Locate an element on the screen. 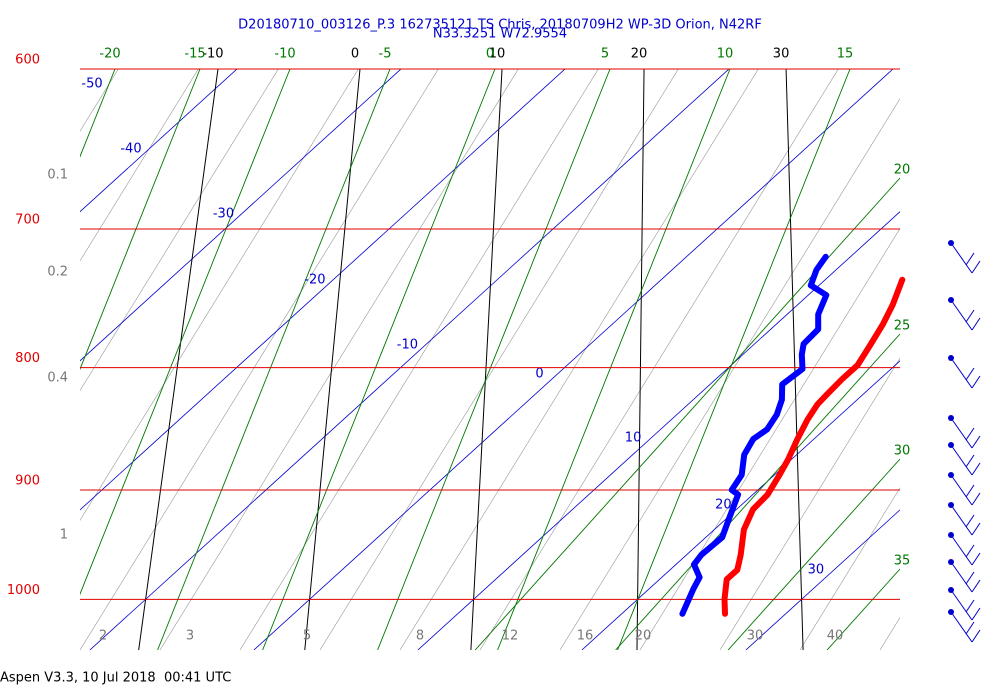 The width and height of the screenshot is (1000, 700). isotherm-label: -40 is located at coordinates (130, 149).